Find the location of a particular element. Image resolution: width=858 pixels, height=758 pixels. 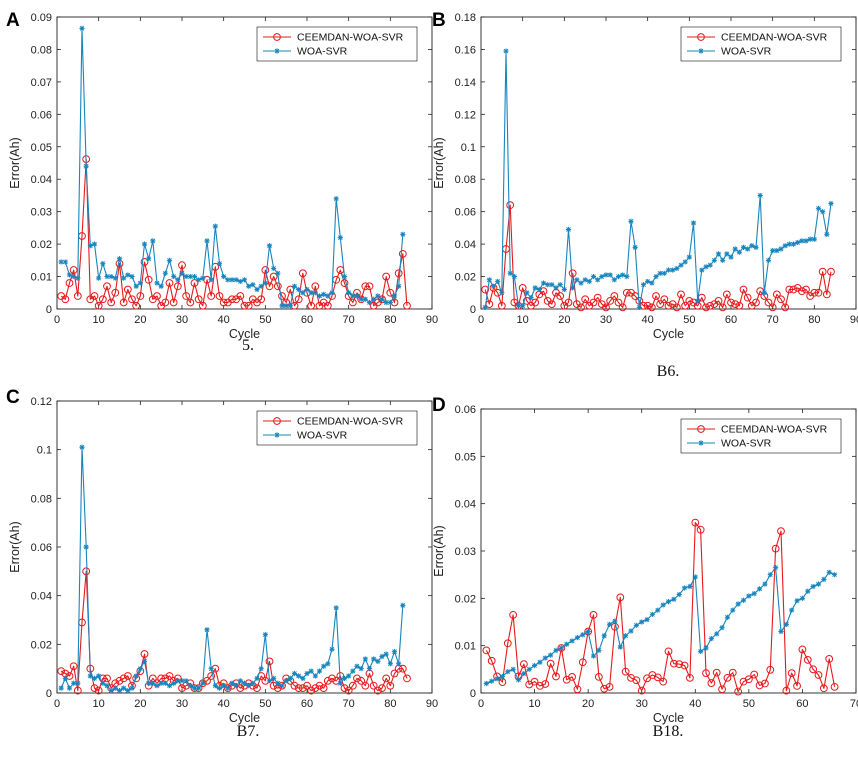

y-tick-label: 0.02 is located at coordinates (465, 278).